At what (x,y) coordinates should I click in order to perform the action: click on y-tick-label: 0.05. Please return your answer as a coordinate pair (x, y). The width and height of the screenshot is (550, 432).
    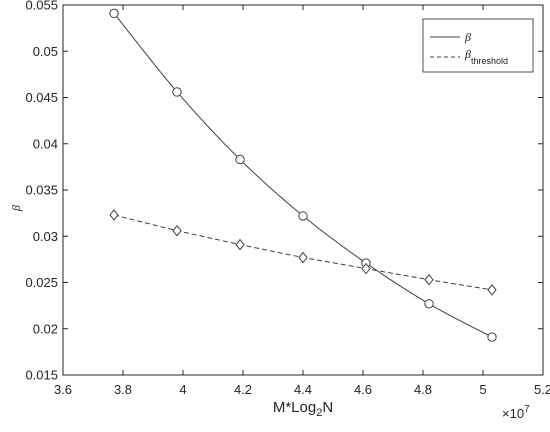
    Looking at the image, I should click on (45, 51).